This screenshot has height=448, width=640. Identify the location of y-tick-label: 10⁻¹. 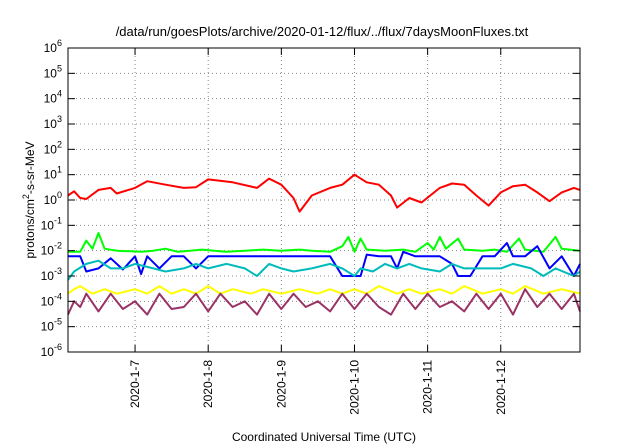
(51, 223).